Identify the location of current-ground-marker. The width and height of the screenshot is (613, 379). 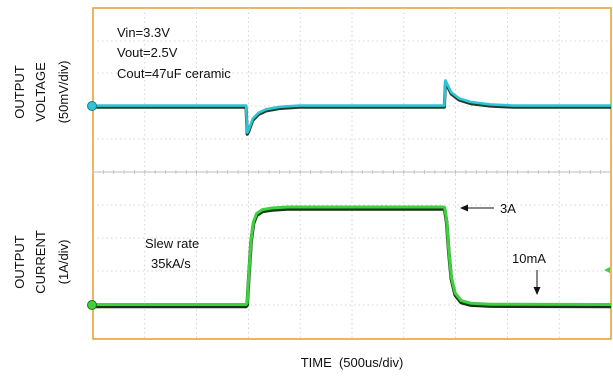
(92, 305).